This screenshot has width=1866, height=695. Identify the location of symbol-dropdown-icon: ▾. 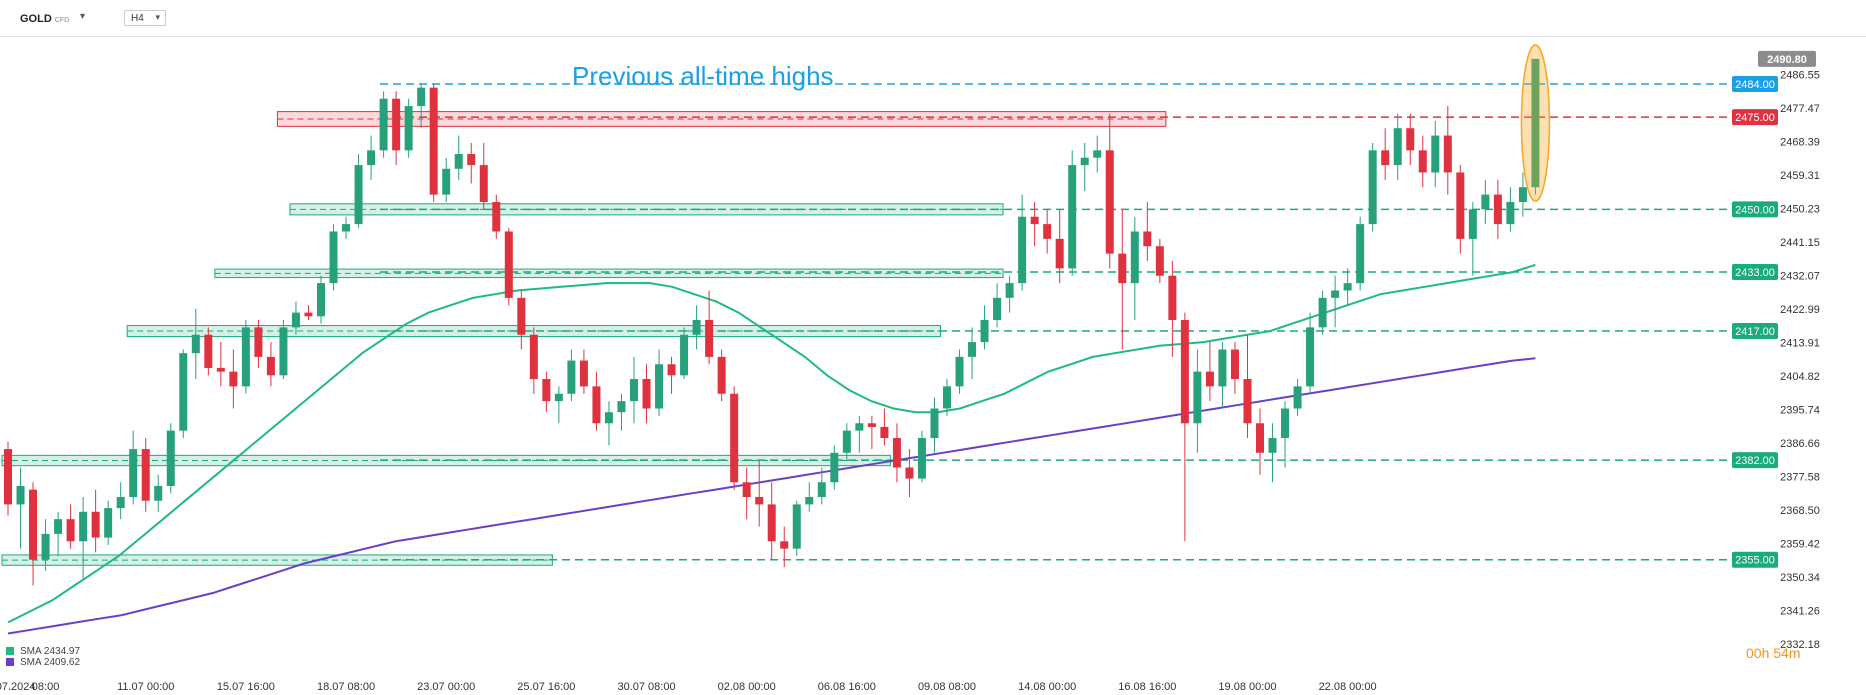
(83, 16).